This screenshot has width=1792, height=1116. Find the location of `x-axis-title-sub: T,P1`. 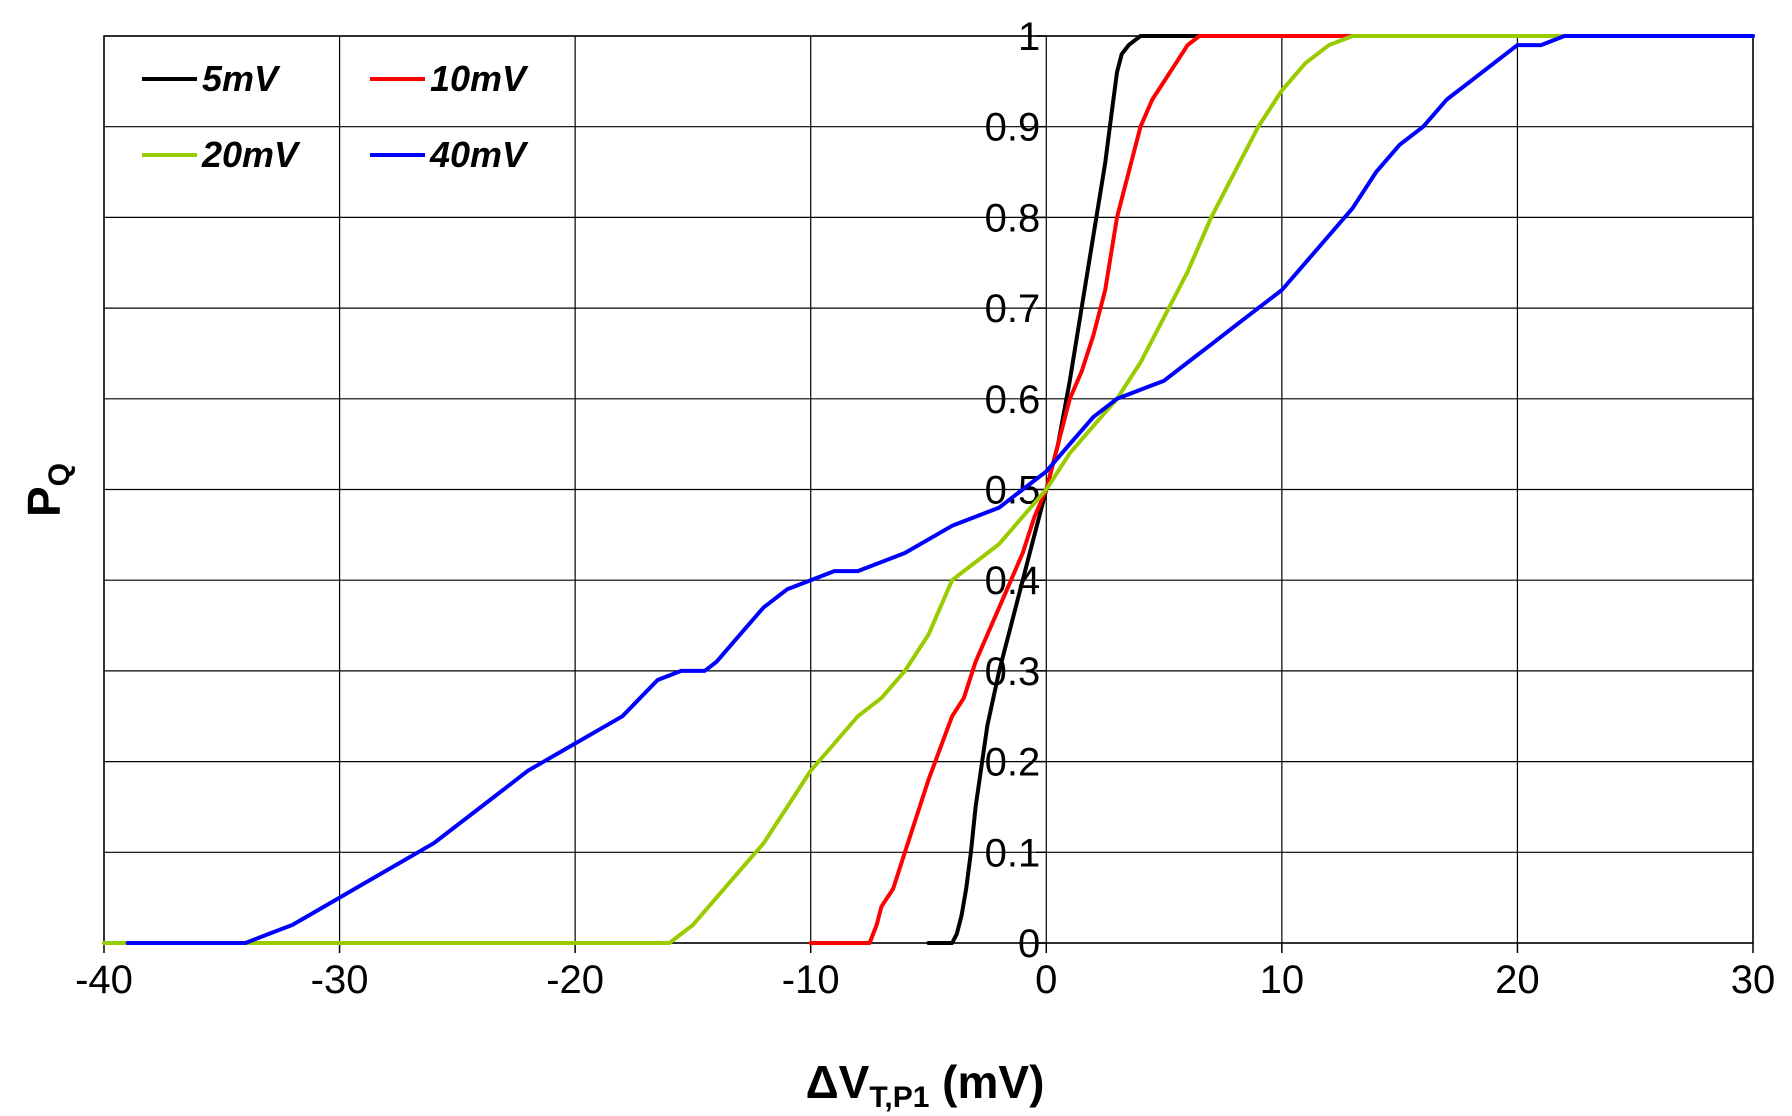

x-axis-title-sub: T,P1 is located at coordinates (899, 1097).